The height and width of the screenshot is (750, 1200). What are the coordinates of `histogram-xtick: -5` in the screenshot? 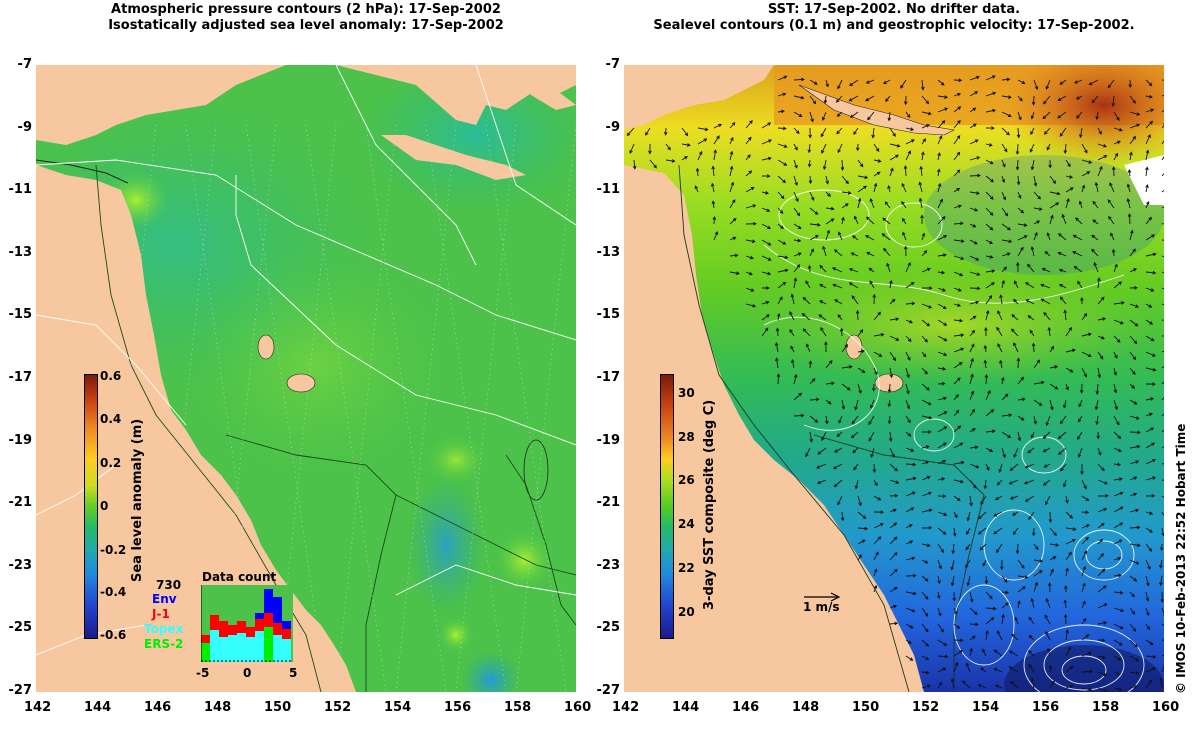 It's located at (203, 673).